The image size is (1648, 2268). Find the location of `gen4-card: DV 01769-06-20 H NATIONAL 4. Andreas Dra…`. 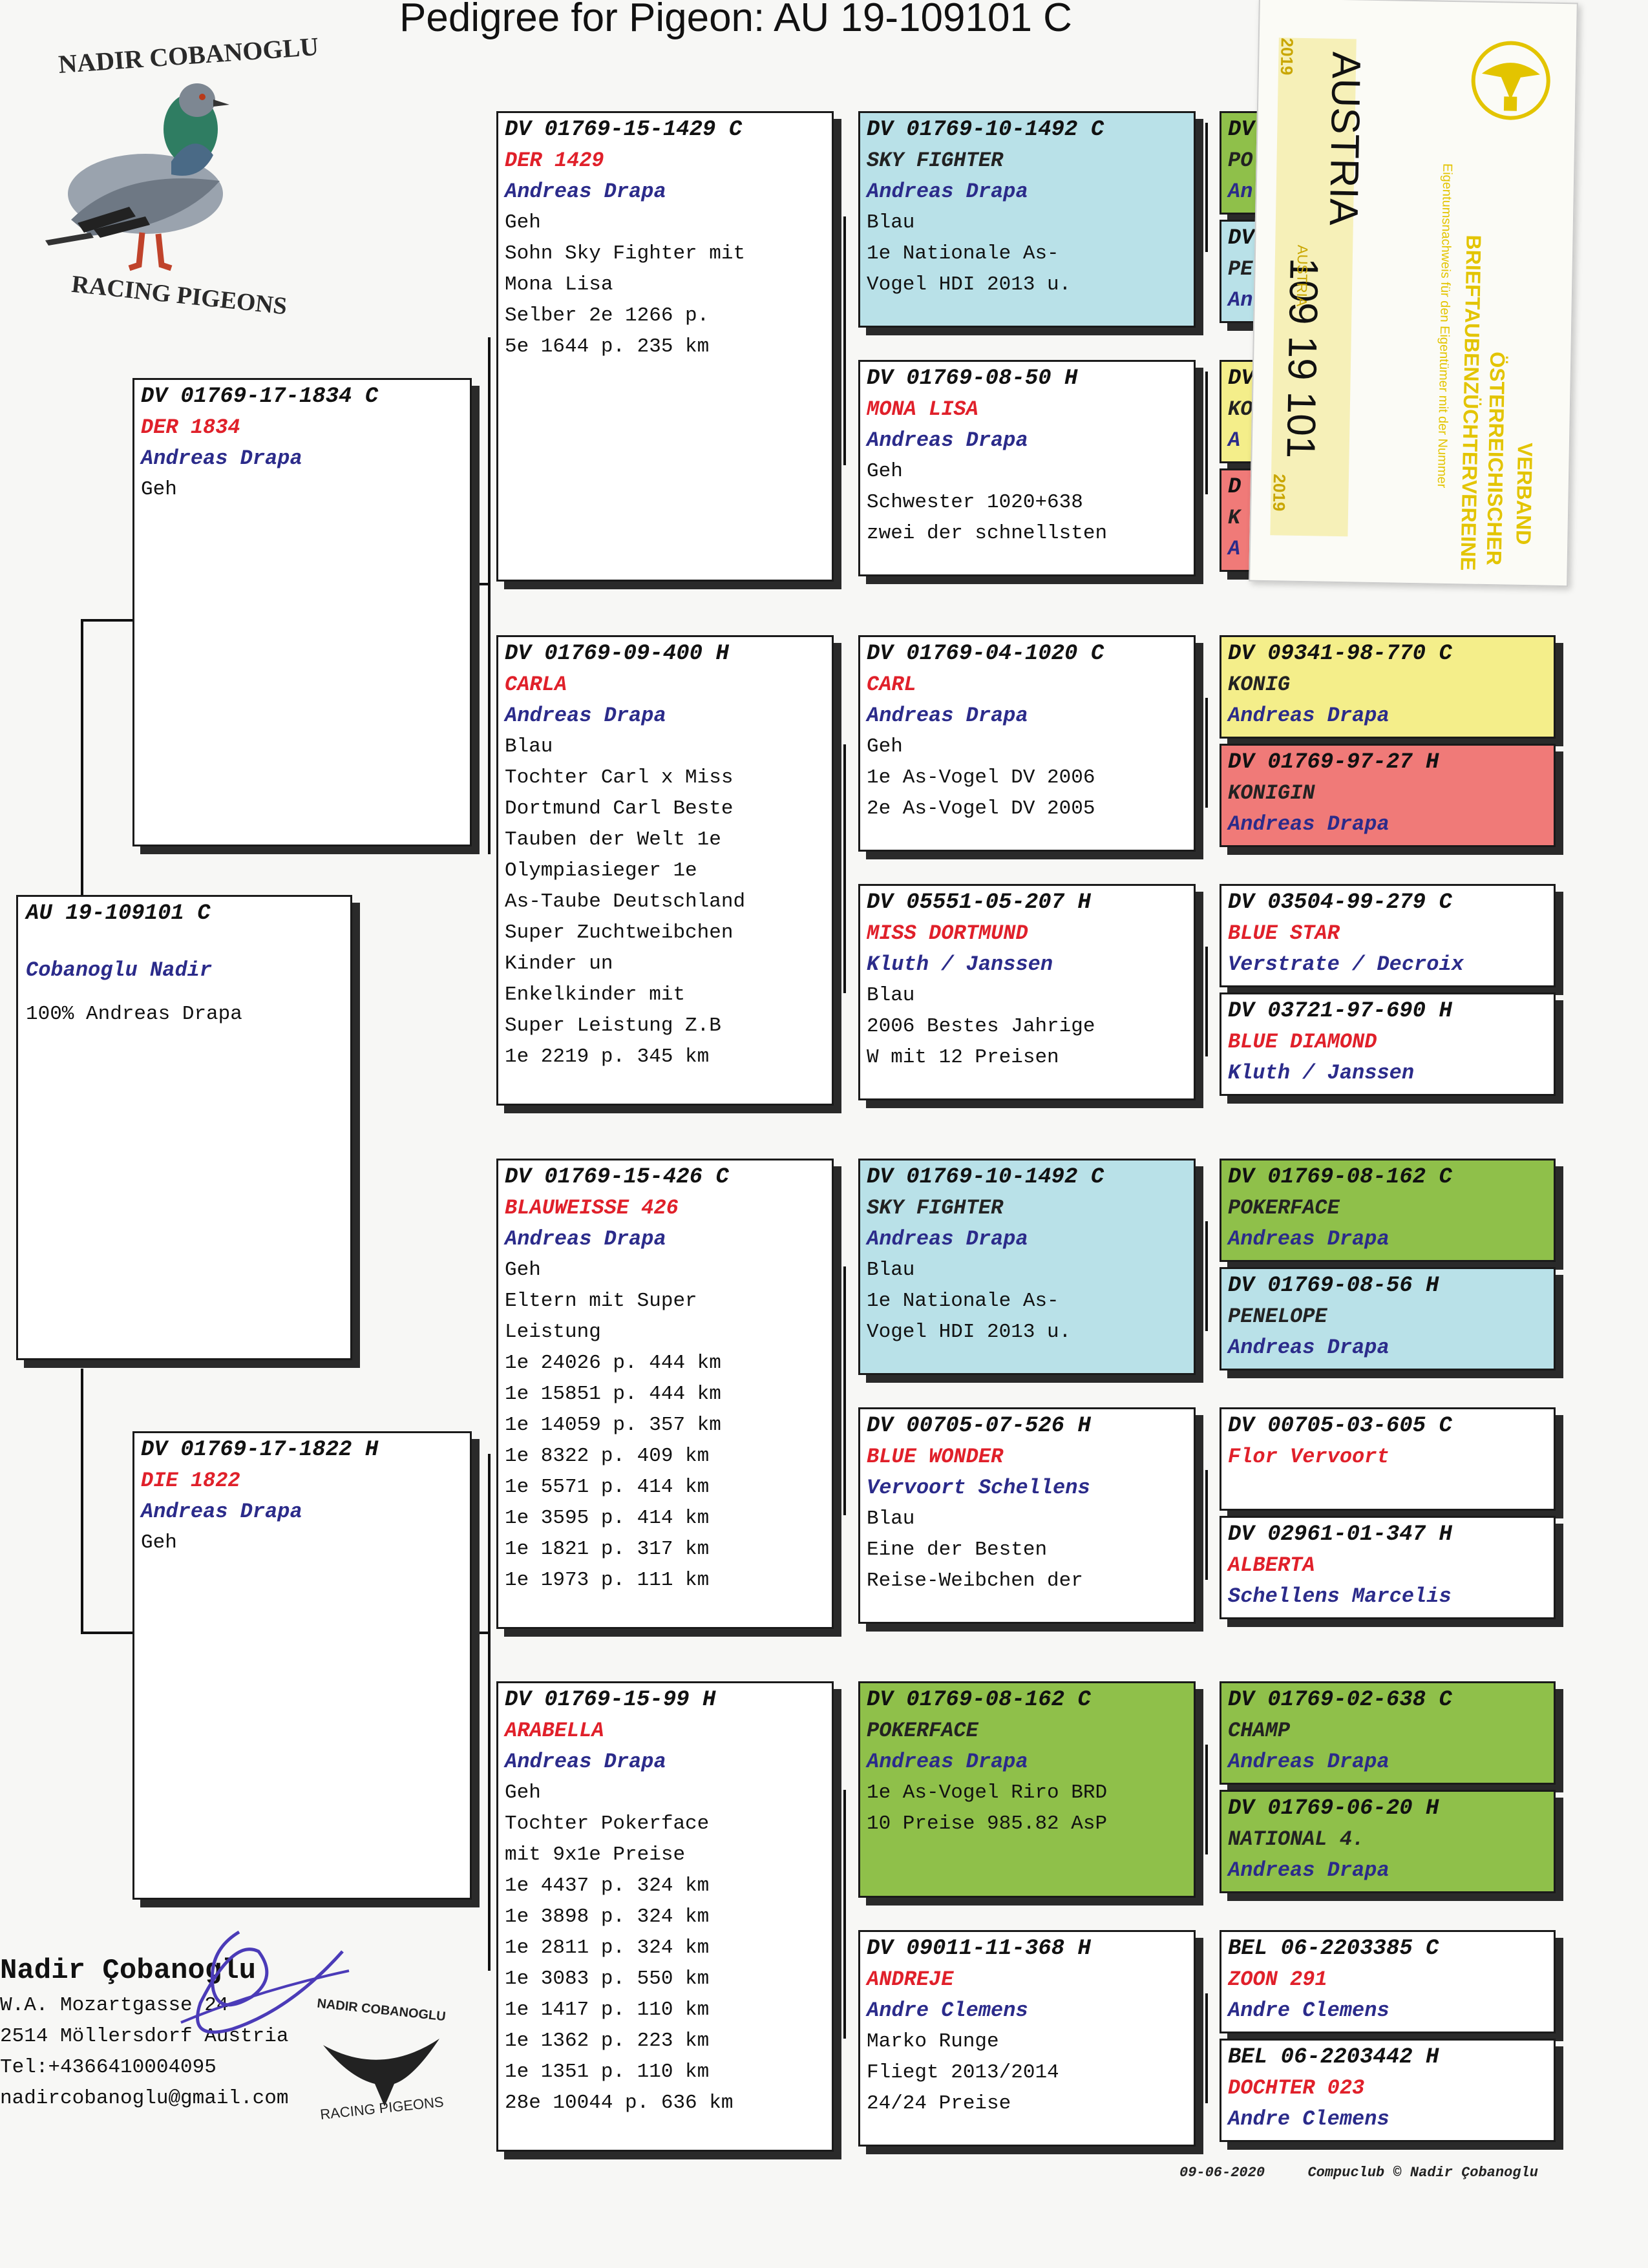

gen4-card: DV 01769-06-20 H NATIONAL 4. Andreas Dra… is located at coordinates (1388, 1841).